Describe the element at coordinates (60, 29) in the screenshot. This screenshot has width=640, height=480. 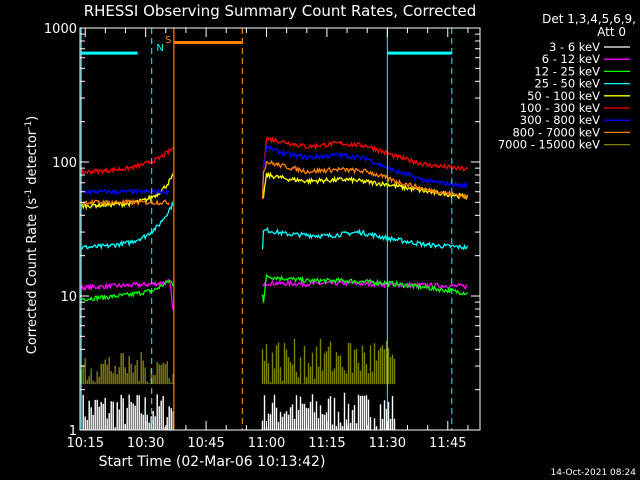
I see `y-tick-label: 1000` at that location.